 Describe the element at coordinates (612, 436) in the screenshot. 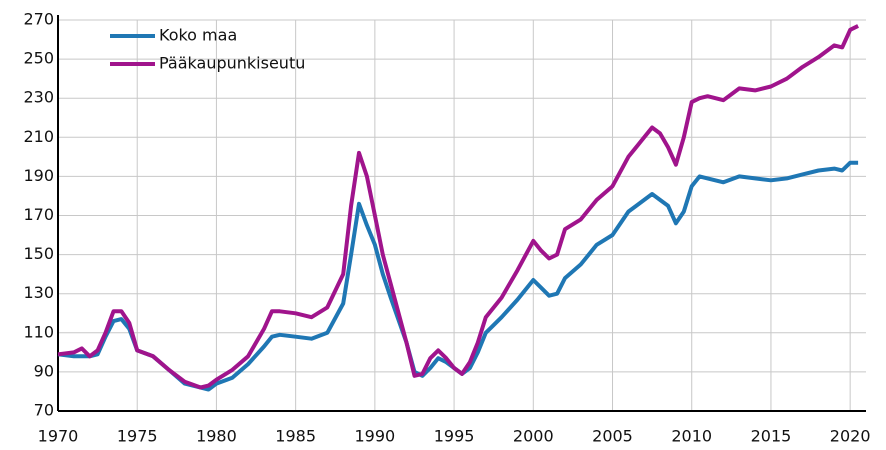

I see `x-tick-label: 2005` at that location.